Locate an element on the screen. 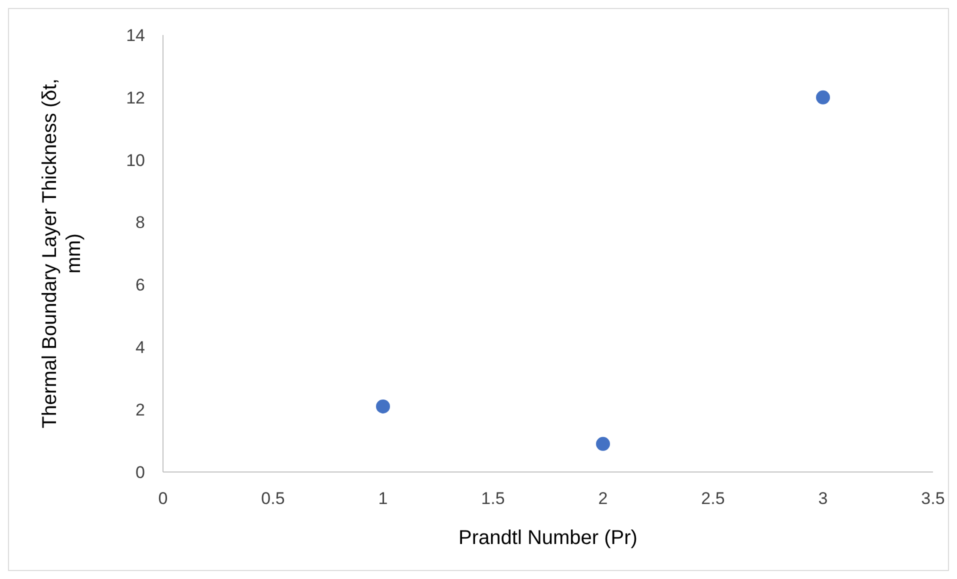  x-tick-label: 1.5 is located at coordinates (493, 498).